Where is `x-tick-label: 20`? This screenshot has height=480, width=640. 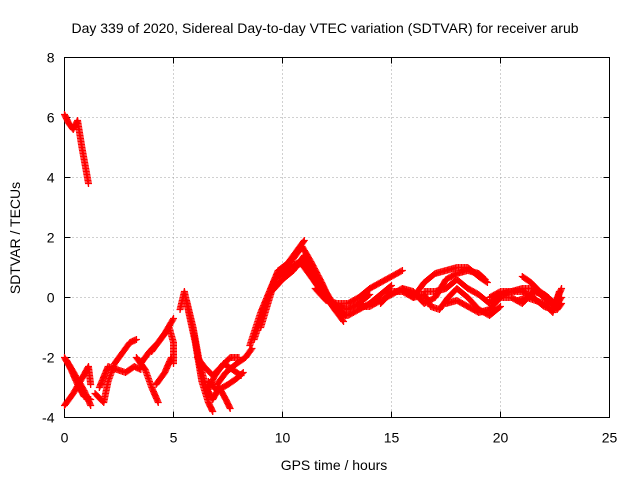
x-tick-label: 20 is located at coordinates (501, 438).